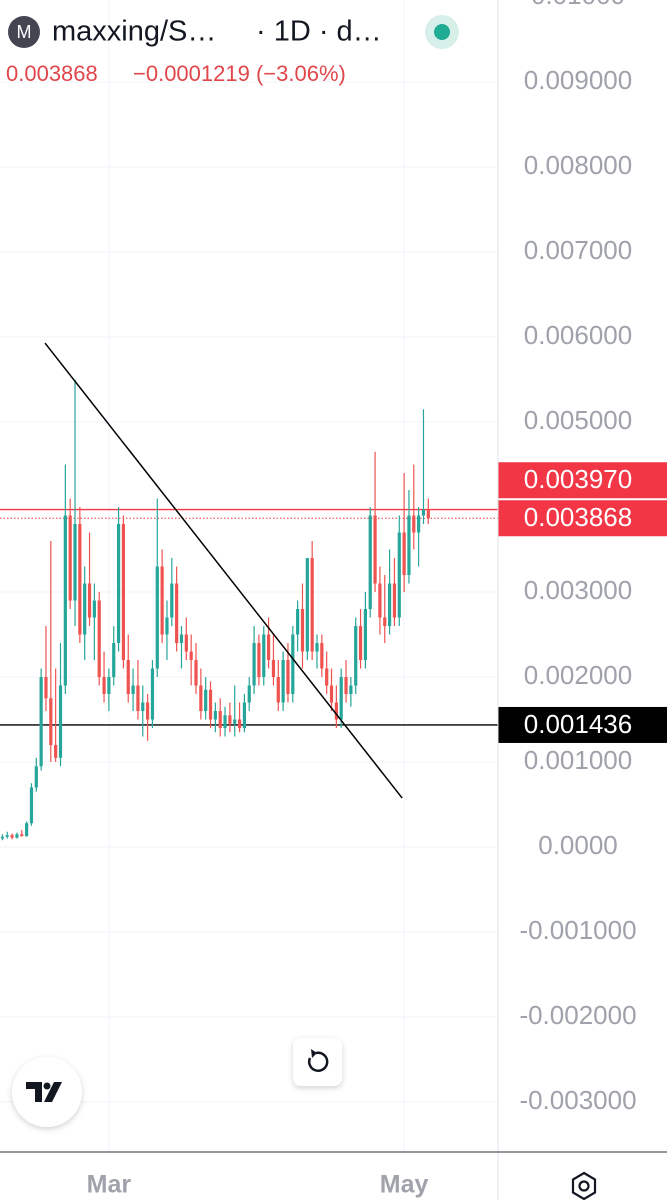 The image size is (667, 1200). I want to click on y-tick-label: -0.002000, so click(577, 1015).